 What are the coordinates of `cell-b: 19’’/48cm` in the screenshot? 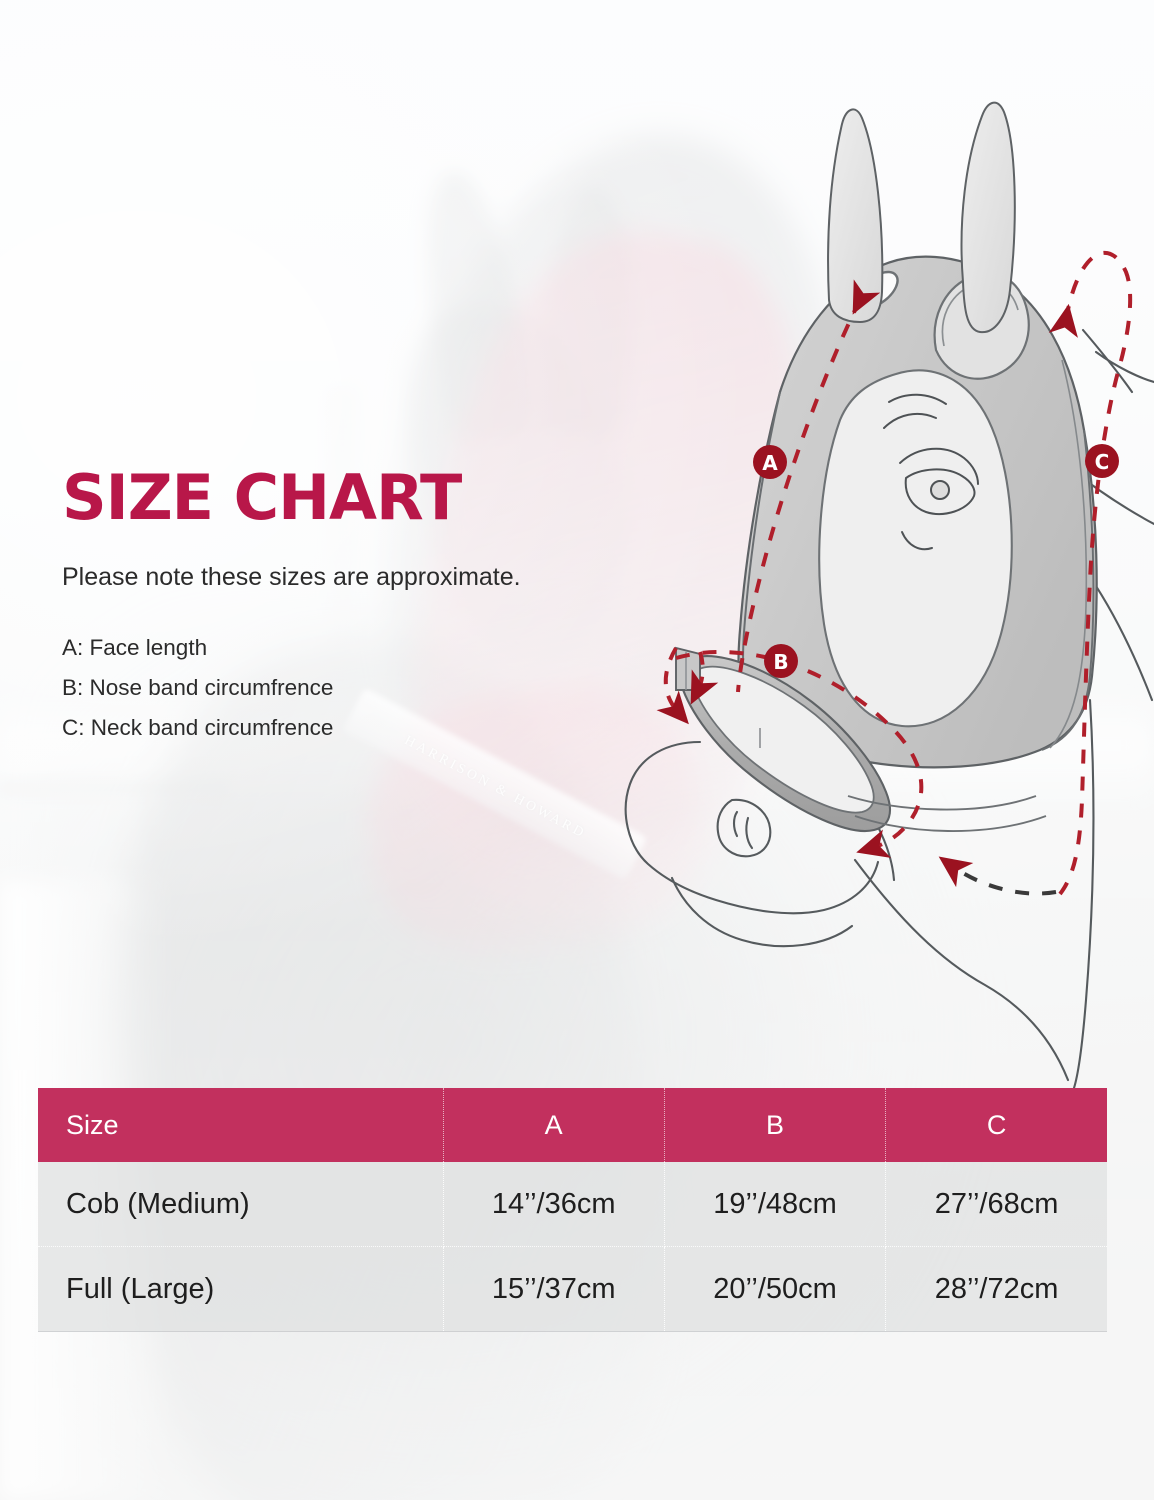 It's located at (775, 1204).